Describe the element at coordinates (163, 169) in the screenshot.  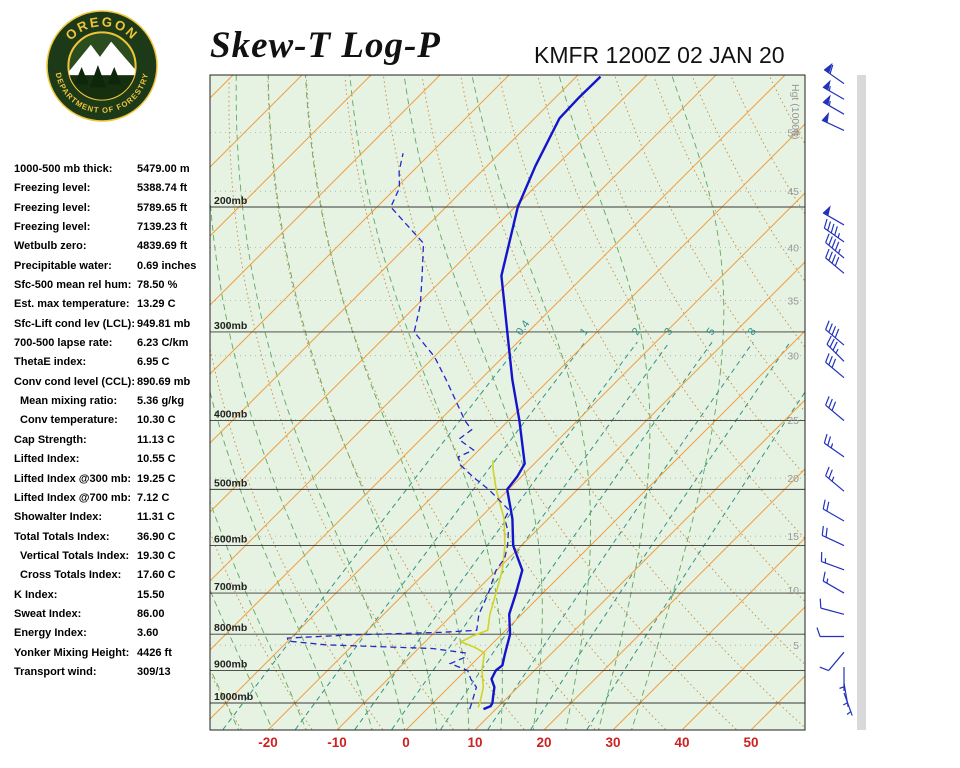
I see `stat-value: 5479.00 m` at that location.